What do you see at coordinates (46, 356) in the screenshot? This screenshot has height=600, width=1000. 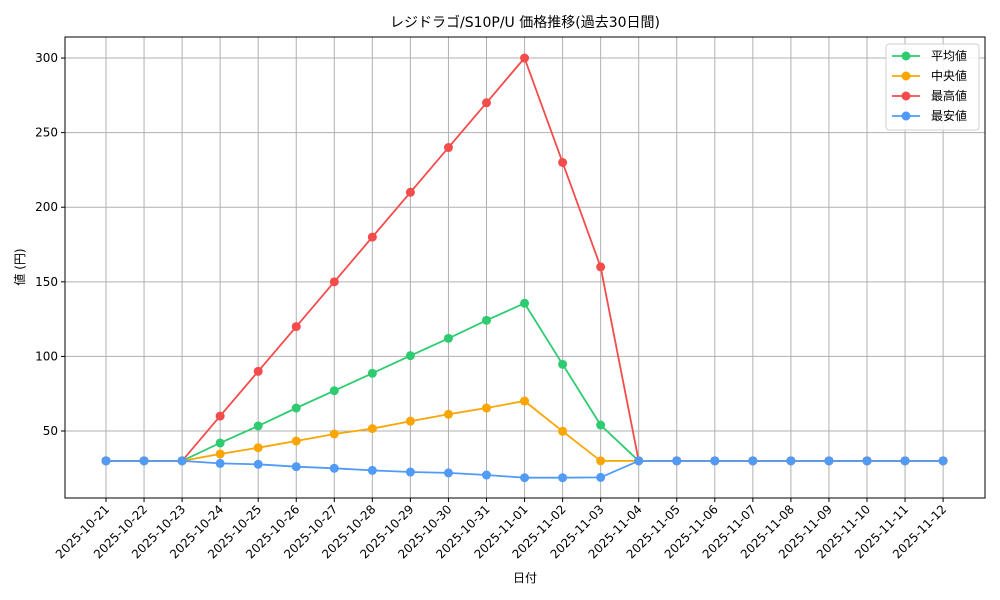 I see `y-tick-label: 100` at bounding box center [46, 356].